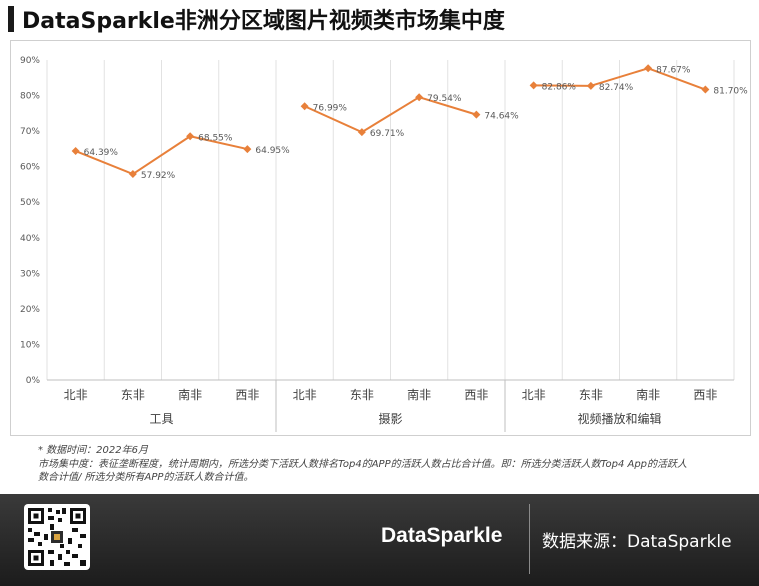 The image size is (759, 586). What do you see at coordinates (637, 542) in the screenshot?
I see `data-source-label: 数据来源：DataSparkle` at bounding box center [637, 542].